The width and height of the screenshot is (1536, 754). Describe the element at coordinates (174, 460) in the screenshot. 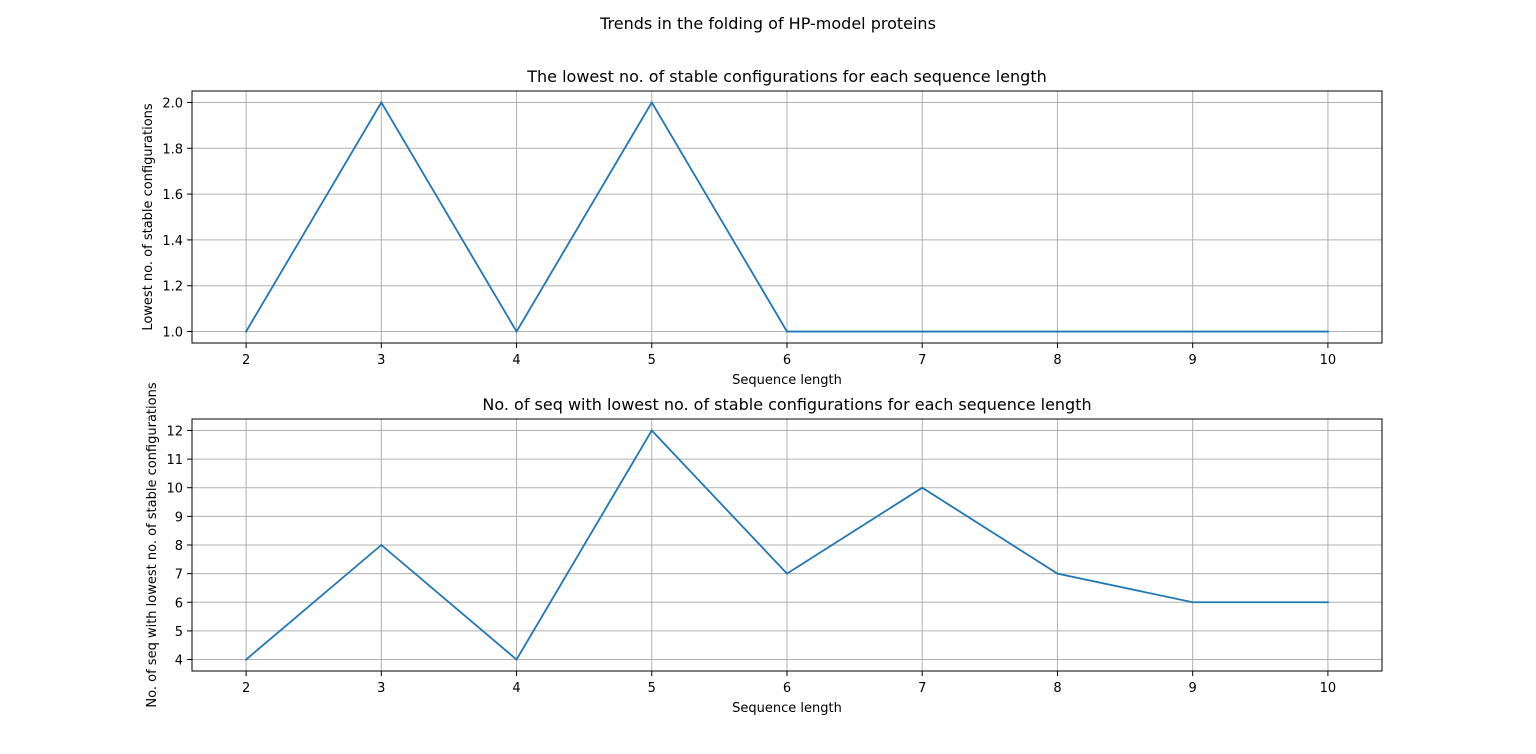

I see `bottom-chart-y-tick-label: 11` at that location.